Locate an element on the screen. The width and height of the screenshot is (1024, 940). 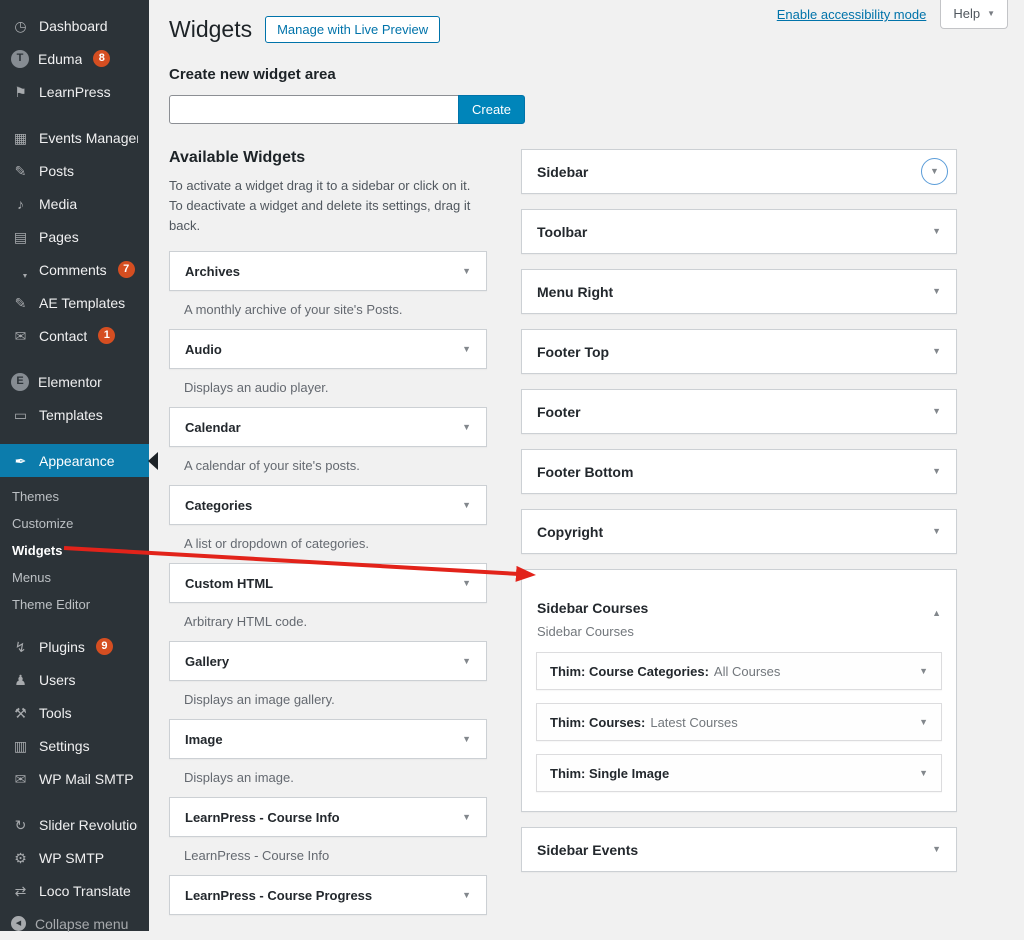
widget-description: A list or dropdown of categories. is located at coordinates (276, 544).